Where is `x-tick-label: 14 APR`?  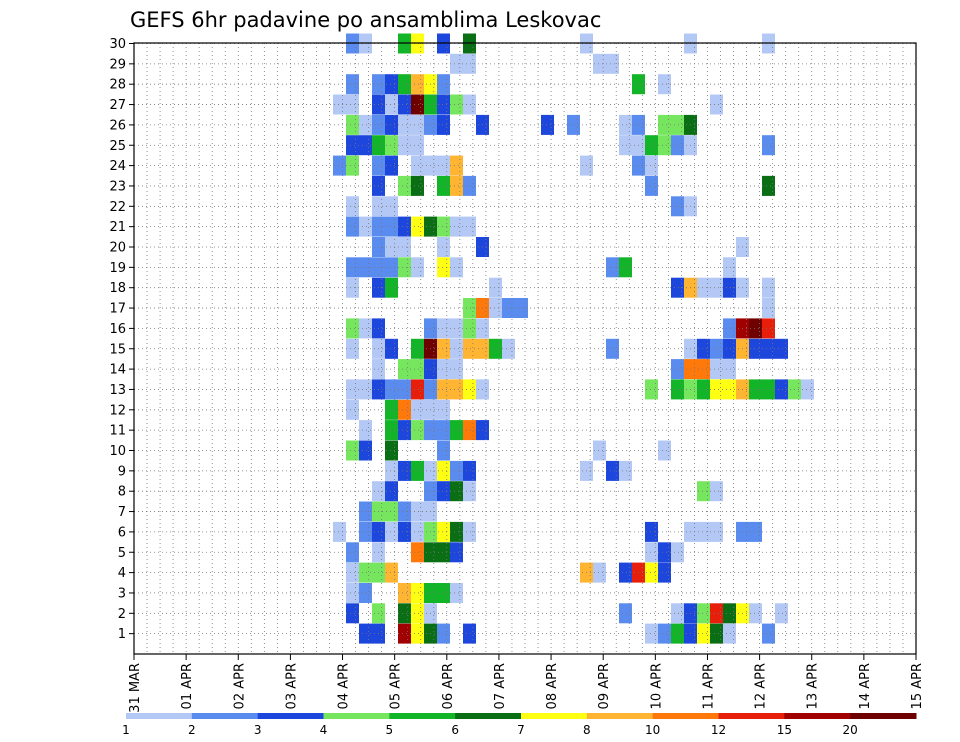 x-tick-label: 14 APR is located at coordinates (865, 686).